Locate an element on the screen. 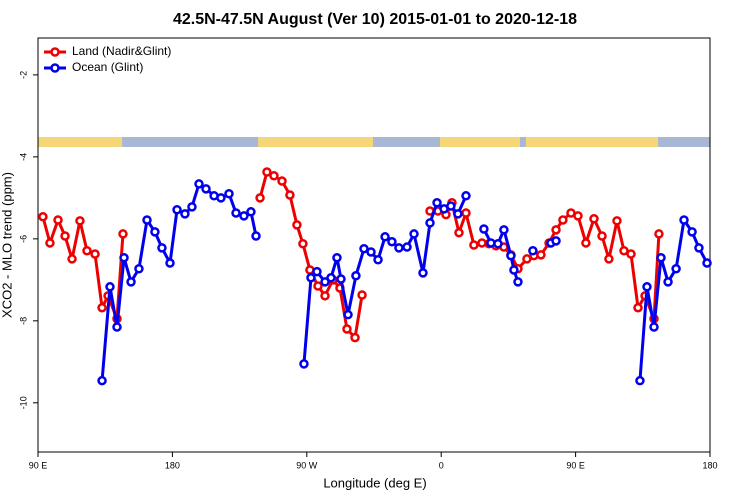 Image resolution: width=750 pixels, height=500 pixels. x-tick-label: 180 is located at coordinates (172, 465).